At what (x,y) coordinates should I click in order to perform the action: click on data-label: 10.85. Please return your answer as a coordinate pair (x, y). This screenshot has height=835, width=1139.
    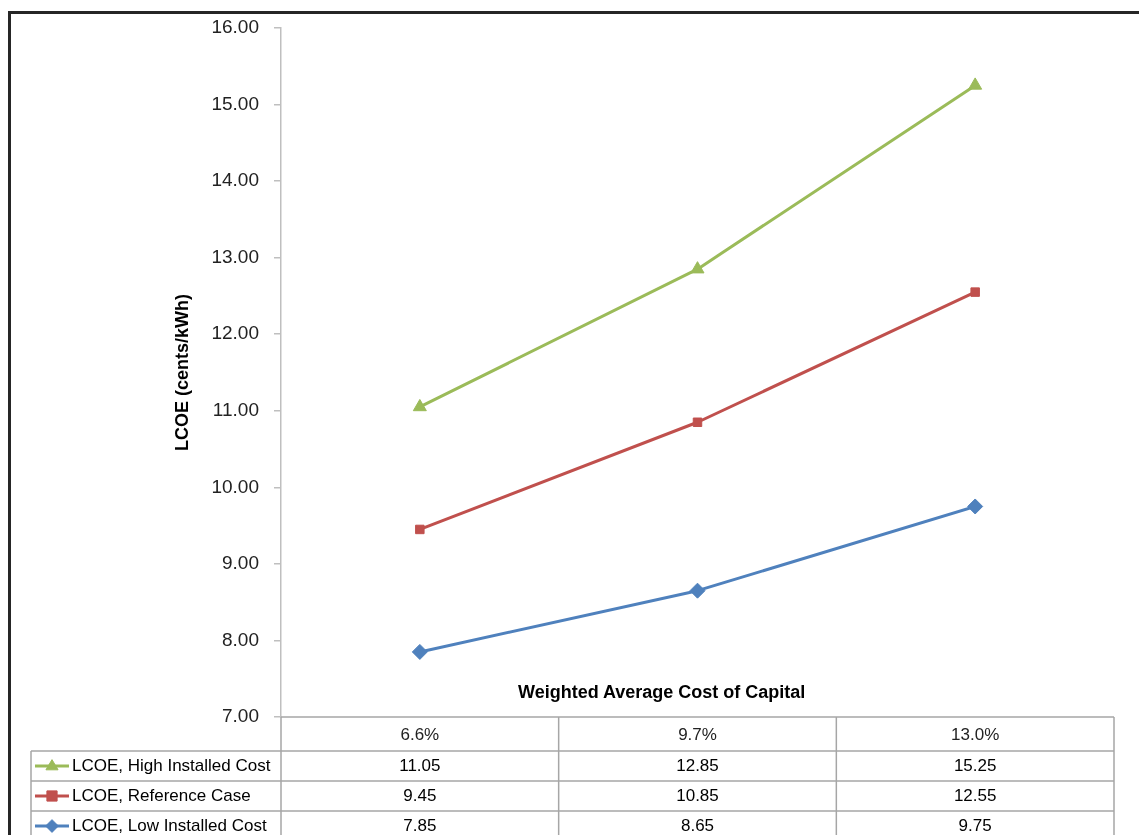
    Looking at the image, I should click on (697, 795).